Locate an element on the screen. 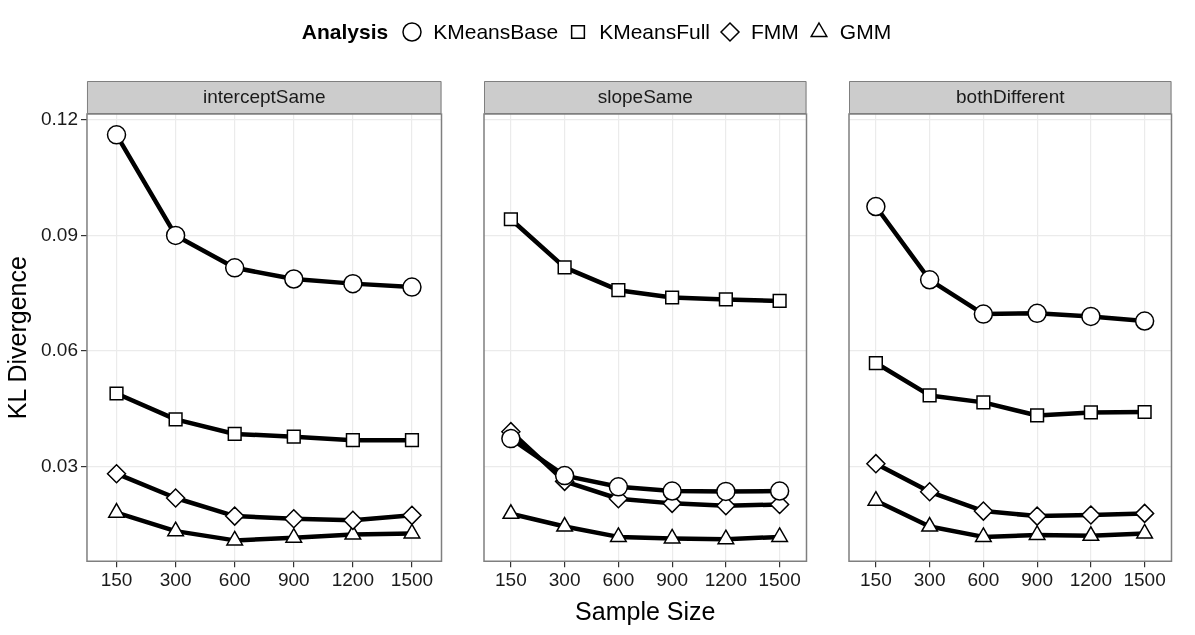 This screenshot has width=1195, height=635. chart-title: slopeSame is located at coordinates (645, 97).